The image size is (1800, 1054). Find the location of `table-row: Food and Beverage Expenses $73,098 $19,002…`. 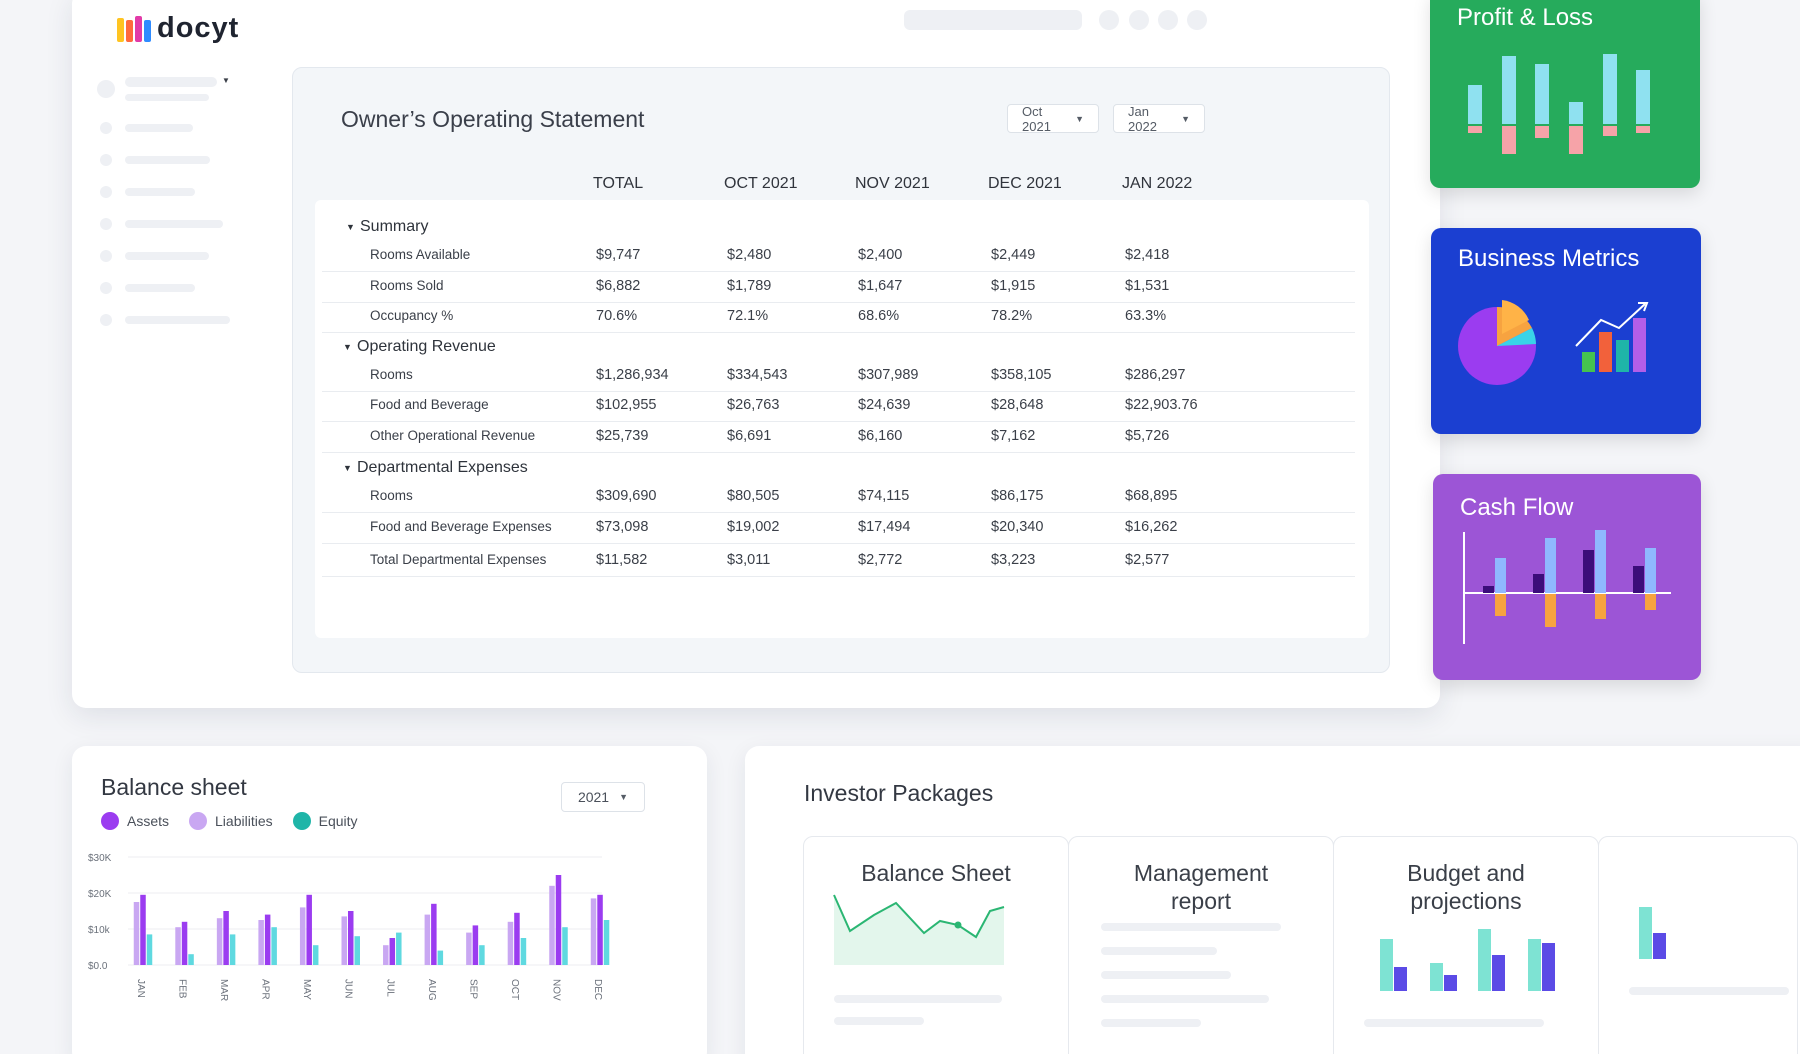

table-row: Food and Beverage Expenses $73,098 $19,002… is located at coordinates (838, 527).